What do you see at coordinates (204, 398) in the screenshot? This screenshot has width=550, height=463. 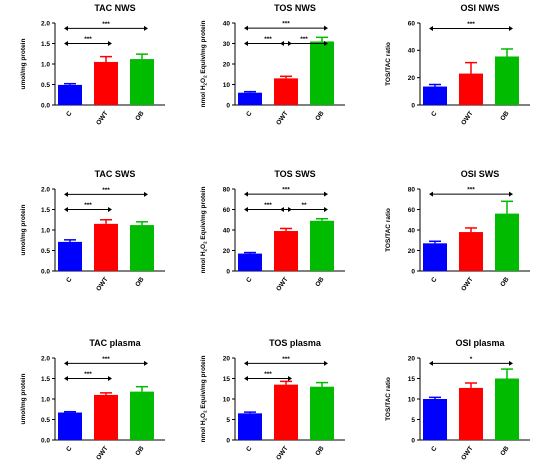 I see `y-axis-label: nmol H2O2 Equiv/mg protein` at bounding box center [204, 398].